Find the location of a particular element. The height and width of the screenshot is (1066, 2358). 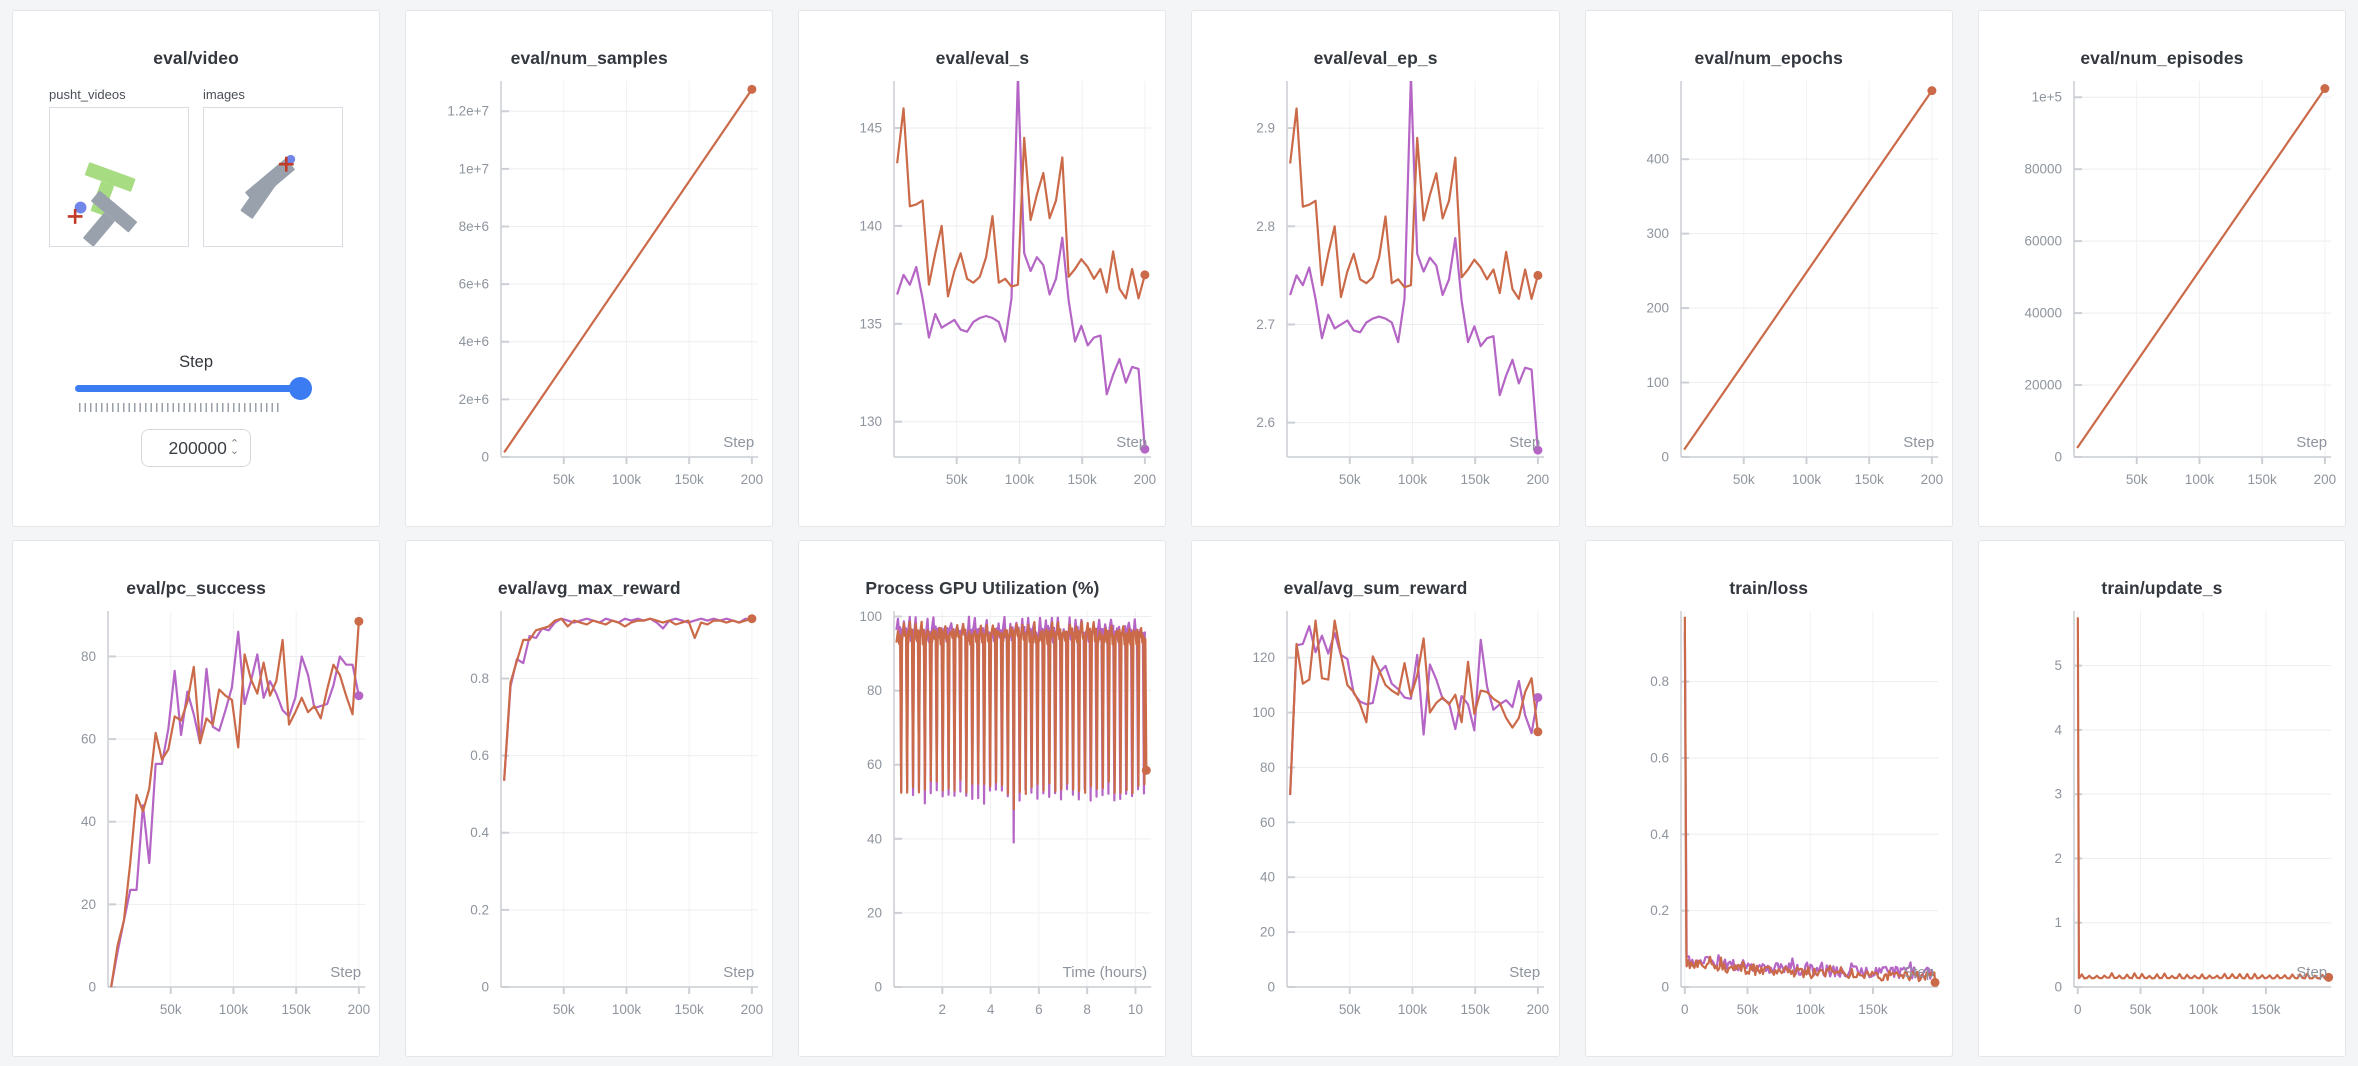

svg-text: 400 is located at coordinates (1657, 159).